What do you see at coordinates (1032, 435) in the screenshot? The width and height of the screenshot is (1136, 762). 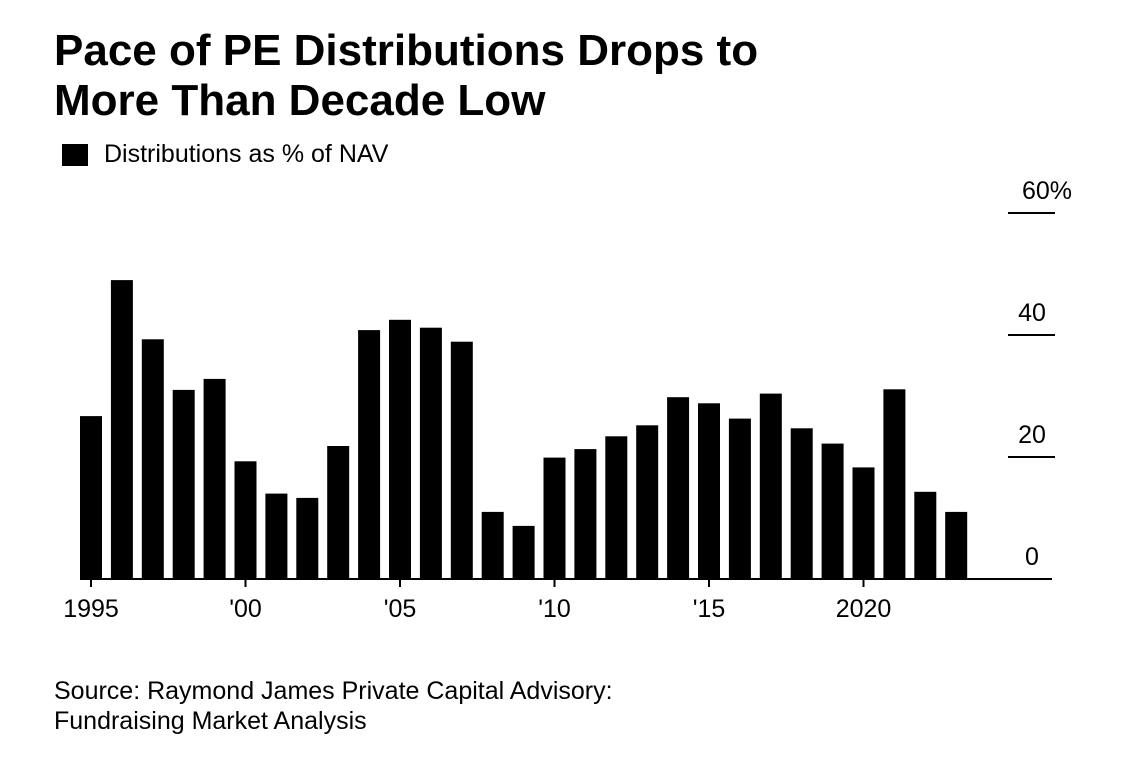 I see `y-tick-label-20: 20` at bounding box center [1032, 435].